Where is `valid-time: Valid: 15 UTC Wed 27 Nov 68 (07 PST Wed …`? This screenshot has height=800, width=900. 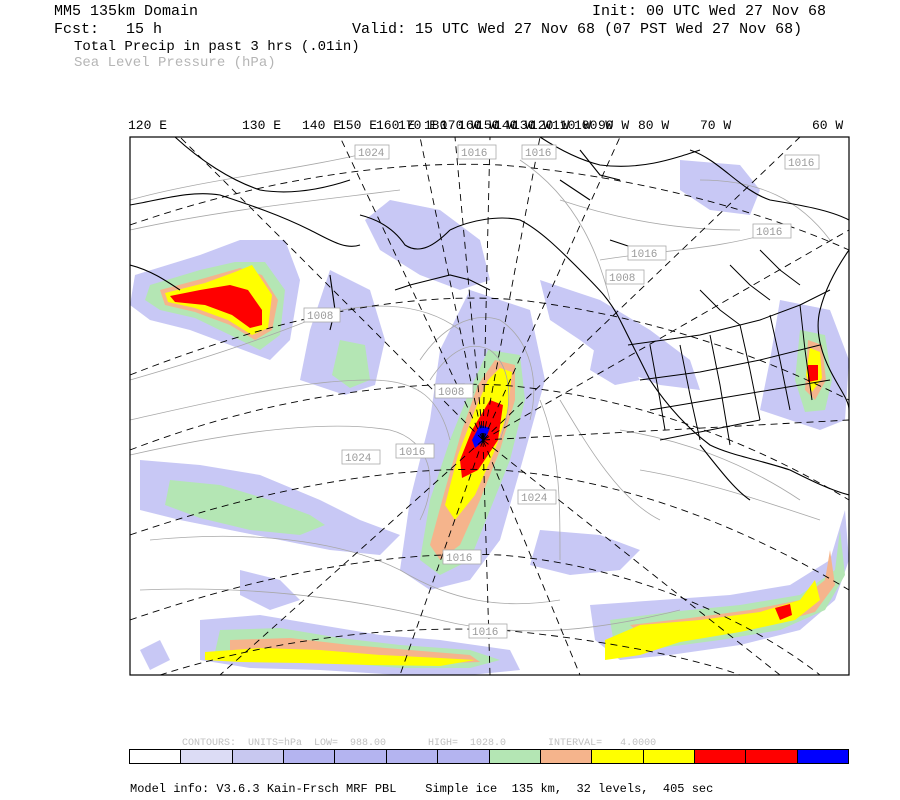 valid-time: Valid: 15 UTC Wed 27 Nov 68 (07 PST Wed … is located at coordinates (577, 29).